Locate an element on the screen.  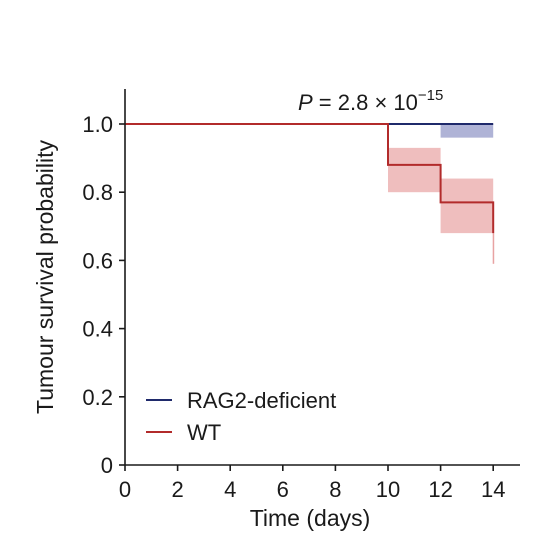
y-tick-label: 1.0 is located at coordinates (97, 124).